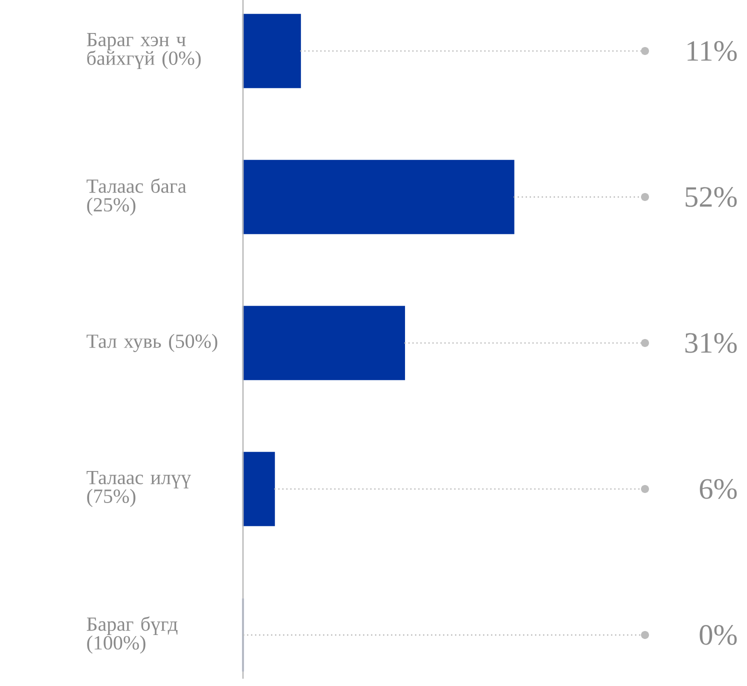  What do you see at coordinates (139, 489) in the screenshot?
I see `y-tick-label: Талаас илүү (75%)` at bounding box center [139, 489].